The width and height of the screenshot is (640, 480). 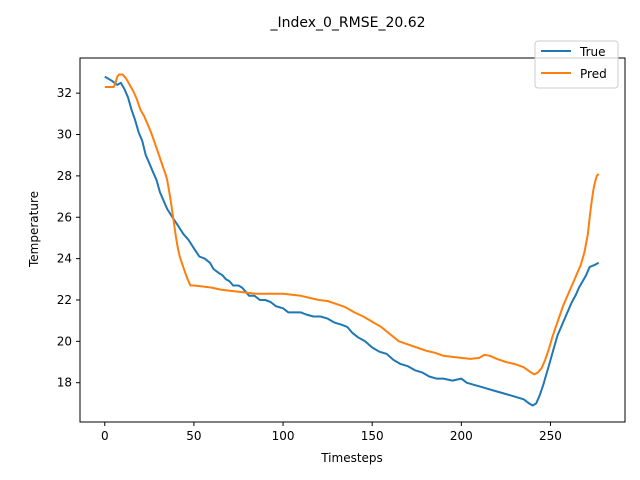 What do you see at coordinates (105, 436) in the screenshot?
I see `x-tick-label: 0` at bounding box center [105, 436].